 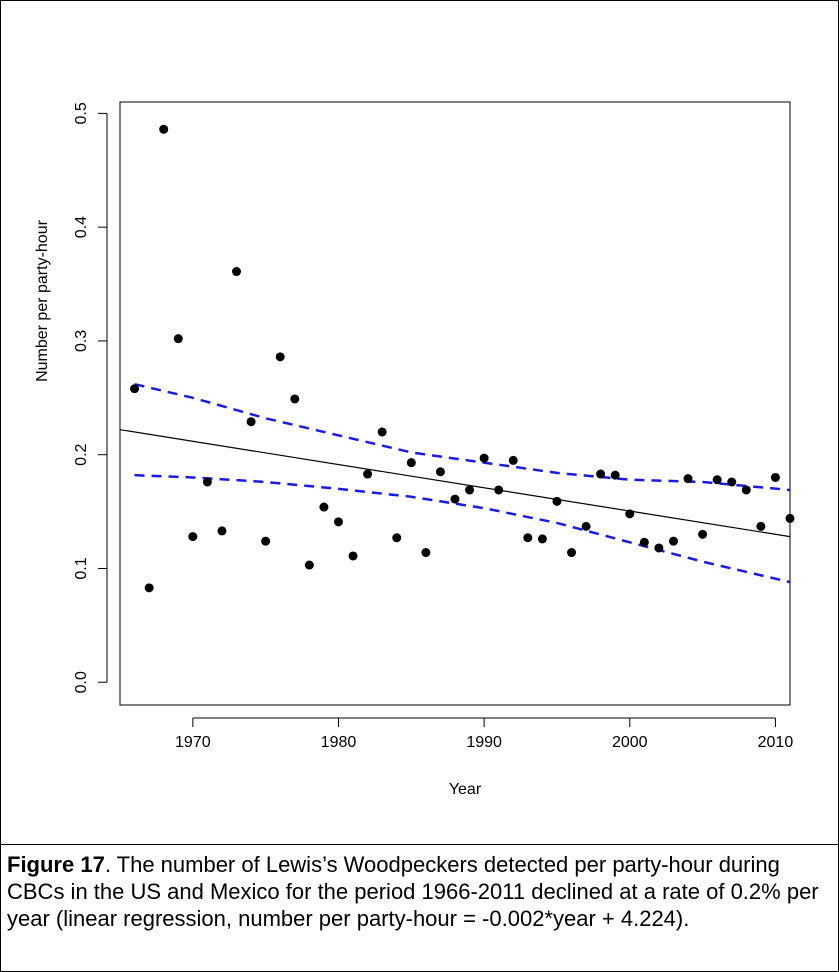 What do you see at coordinates (776, 742) in the screenshot?
I see `x-tick-label: 2010` at bounding box center [776, 742].